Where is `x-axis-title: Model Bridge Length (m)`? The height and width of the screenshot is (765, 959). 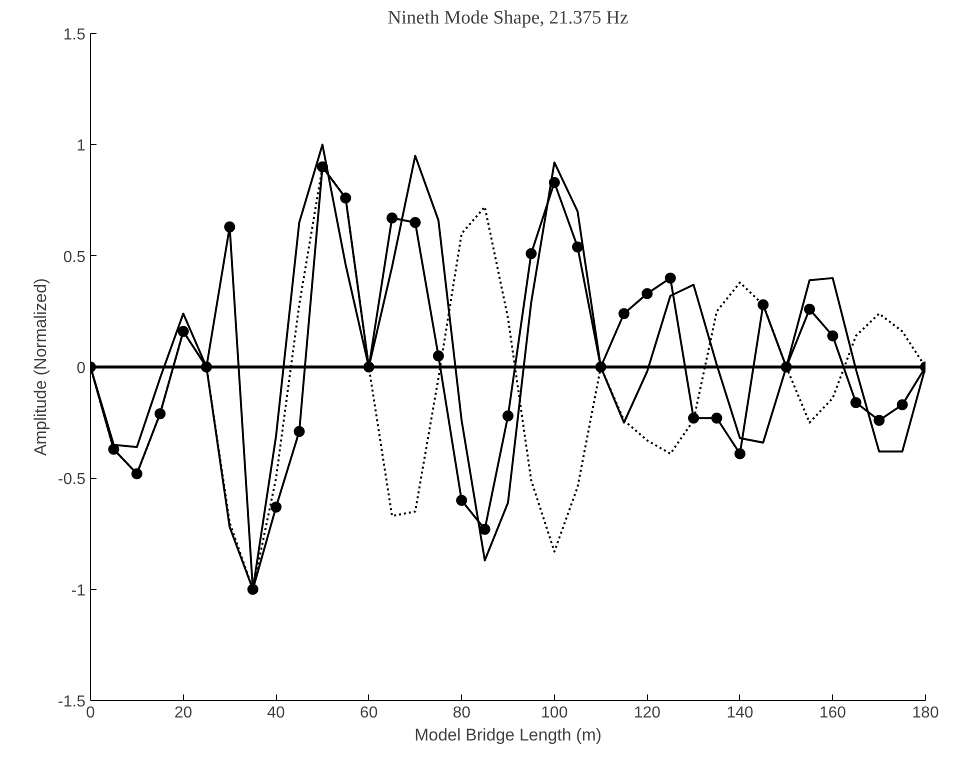 x-axis-title: Model Bridge Length (m) is located at coordinates (508, 735).